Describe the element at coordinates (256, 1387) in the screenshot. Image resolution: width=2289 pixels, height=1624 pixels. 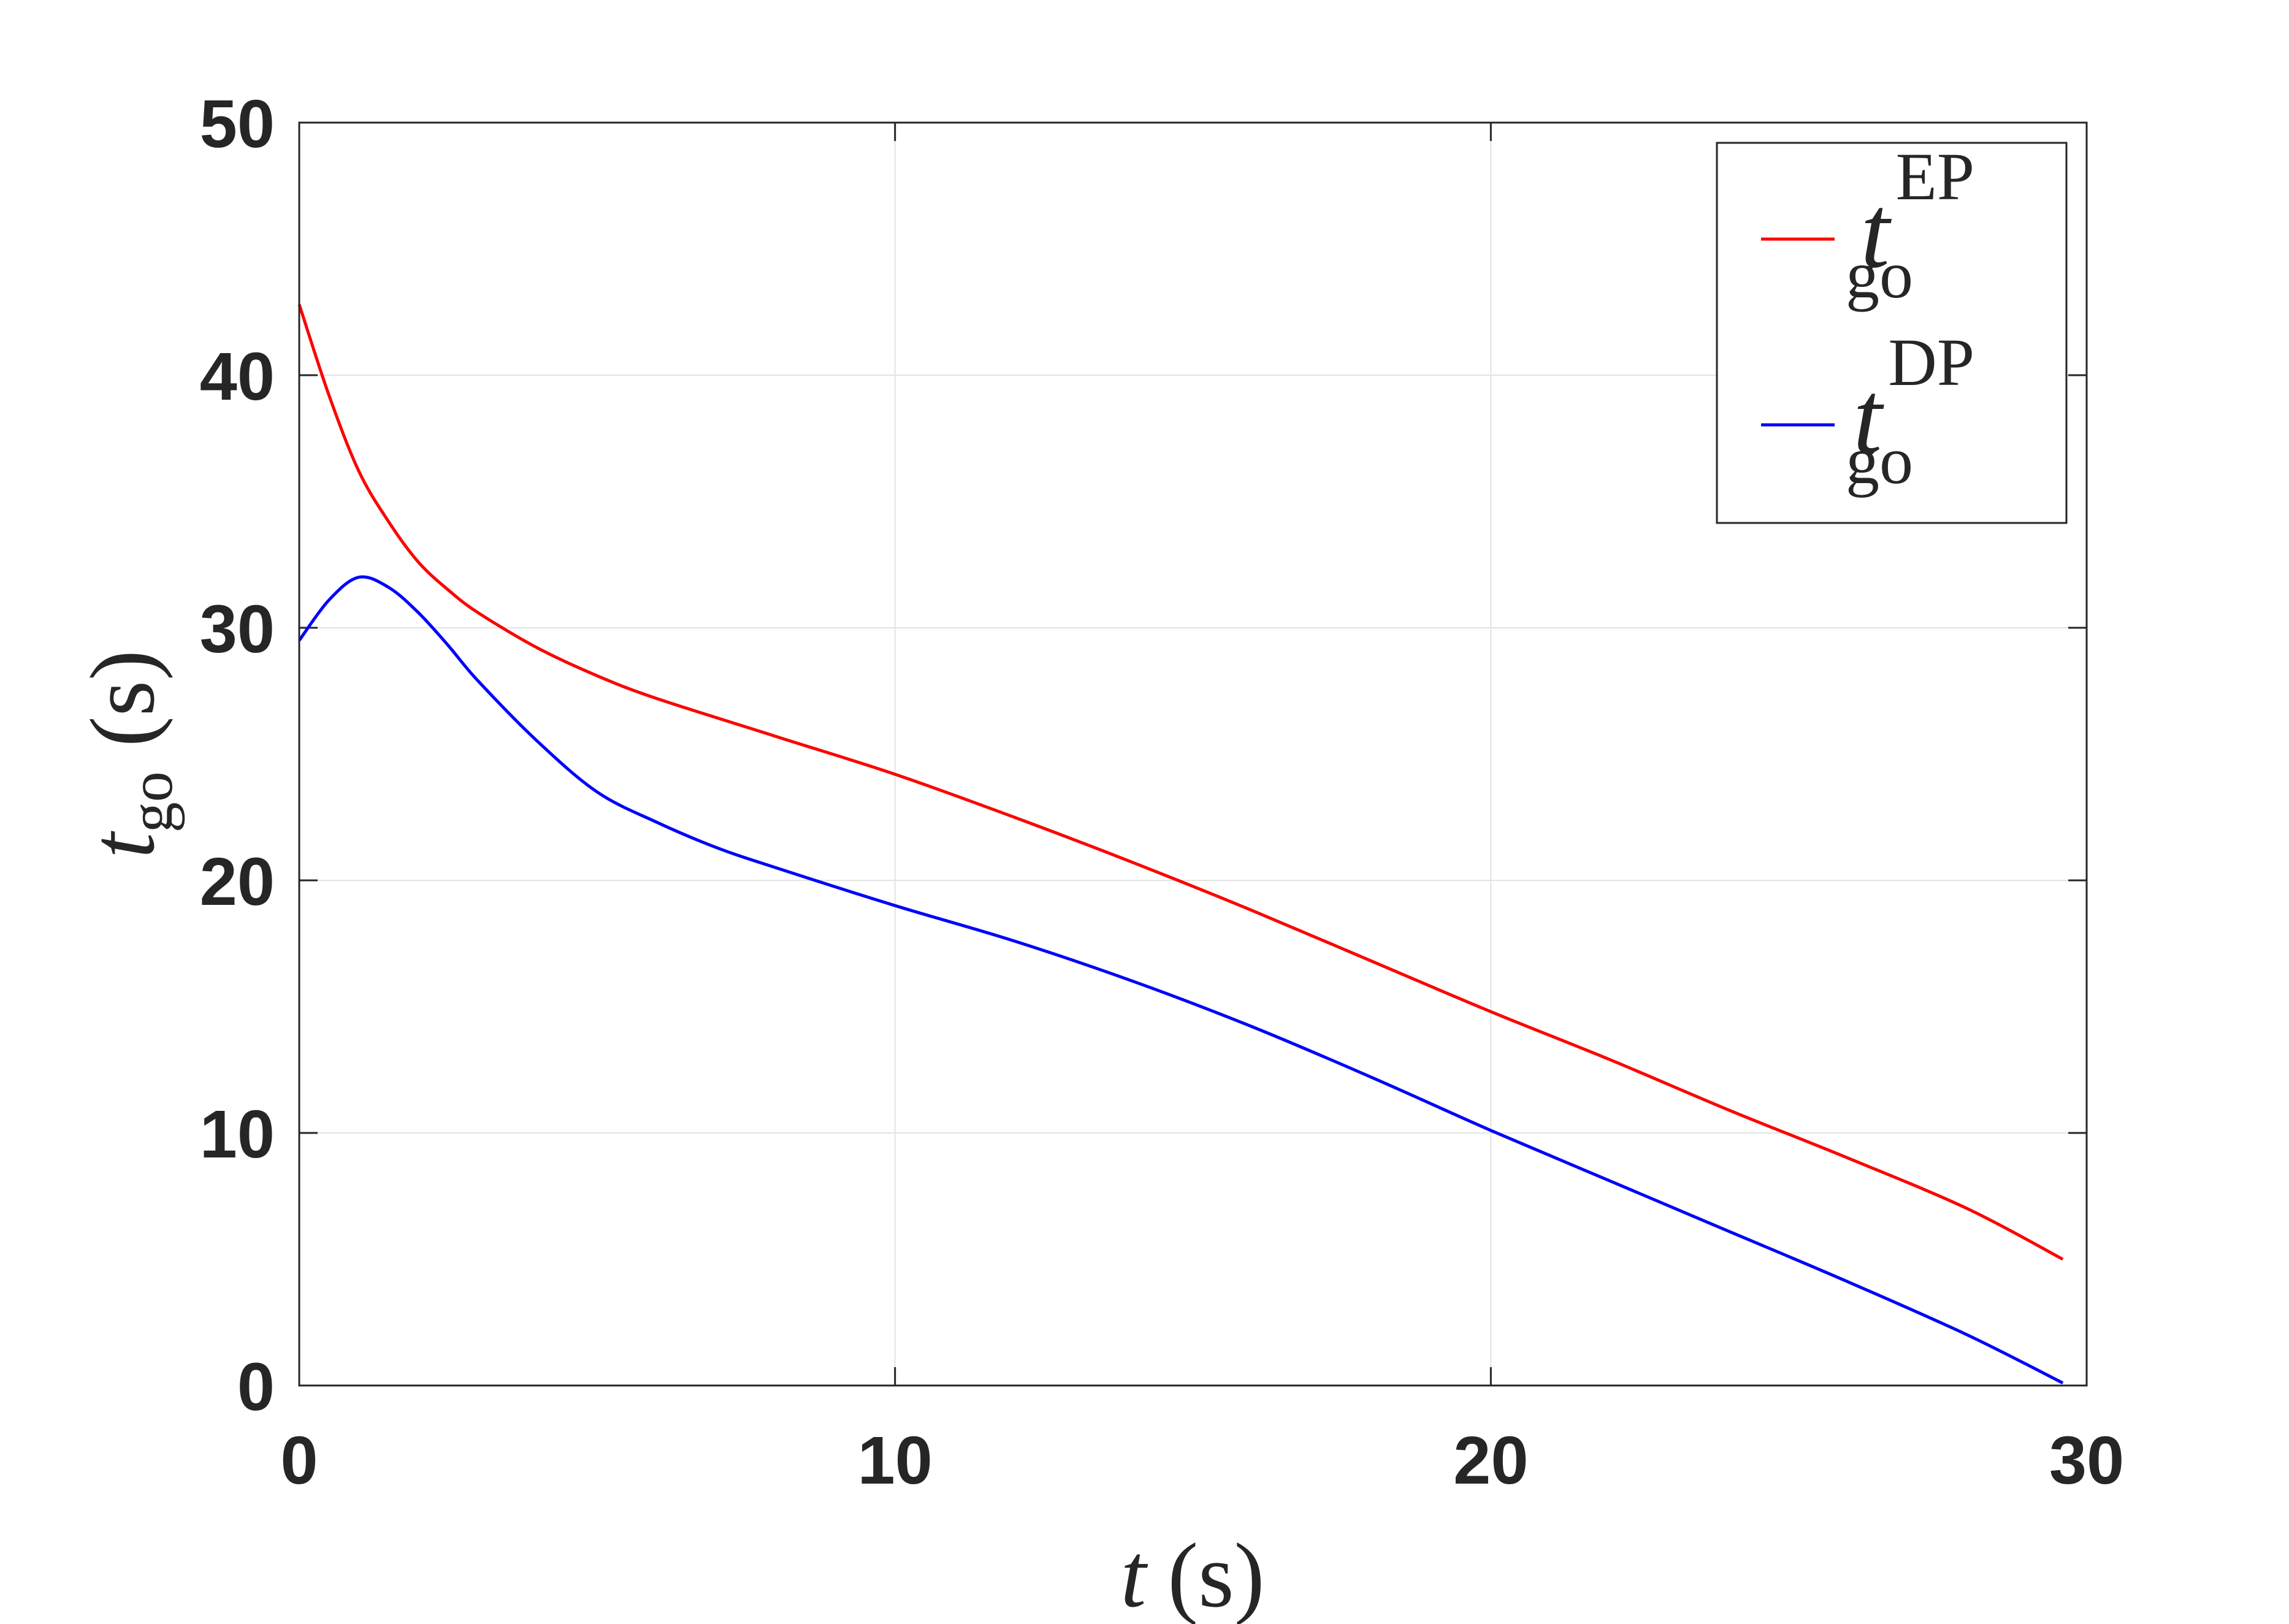
I see `y-tick-label: 0` at that location.